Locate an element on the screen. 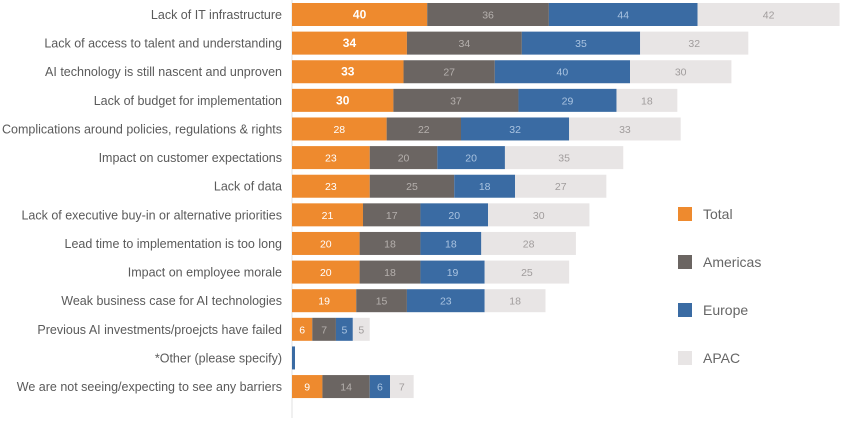  category-label: Lack of IT infrastructure is located at coordinates (216, 15).